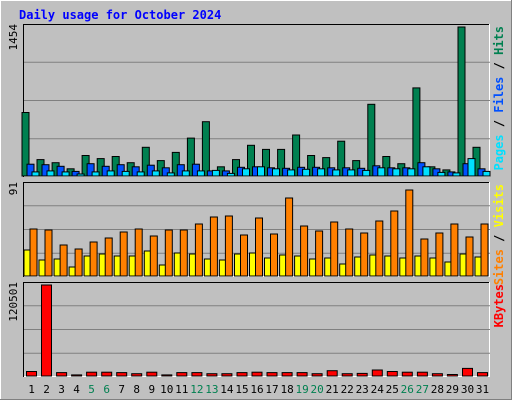 Image resolution: width=512 pixels, height=400 pixels. I want to click on x-tick-label: 6, so click(106, 389).